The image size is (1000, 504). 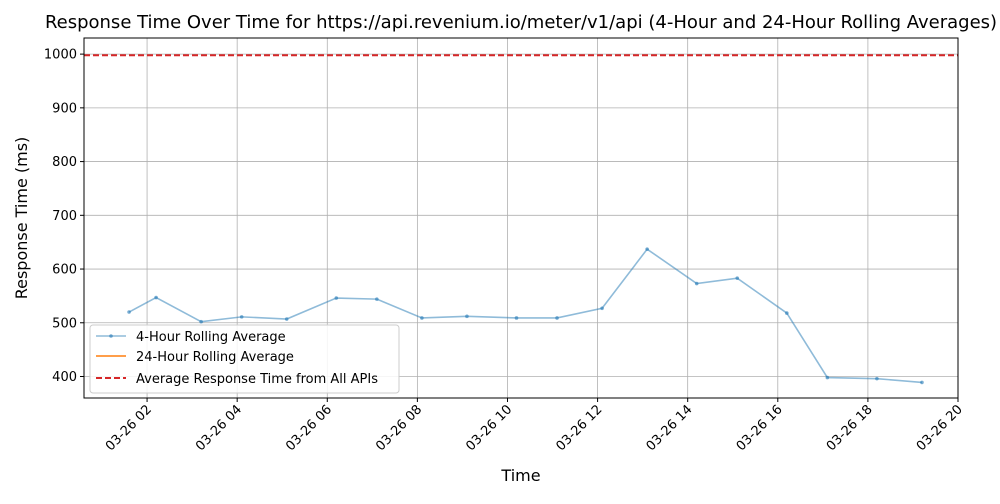 I want to click on legend-item-all-apis: Average Response Time from All APIs, so click(x=237, y=379).